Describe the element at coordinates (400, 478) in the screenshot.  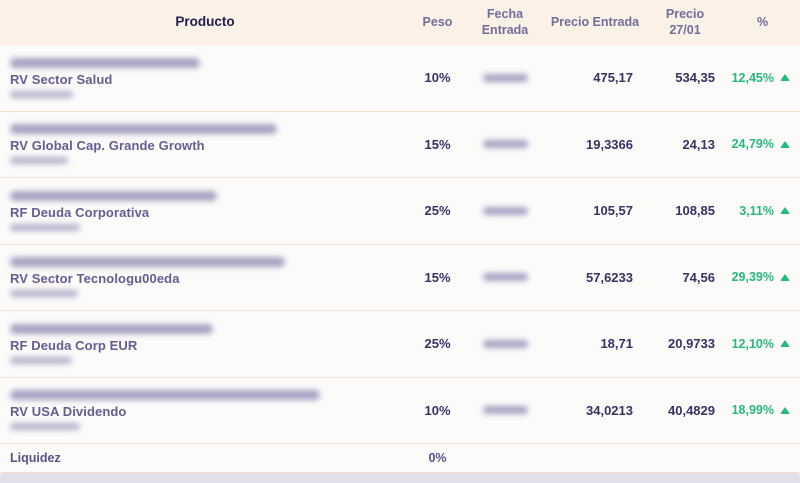
I see `bottom-strip` at that location.